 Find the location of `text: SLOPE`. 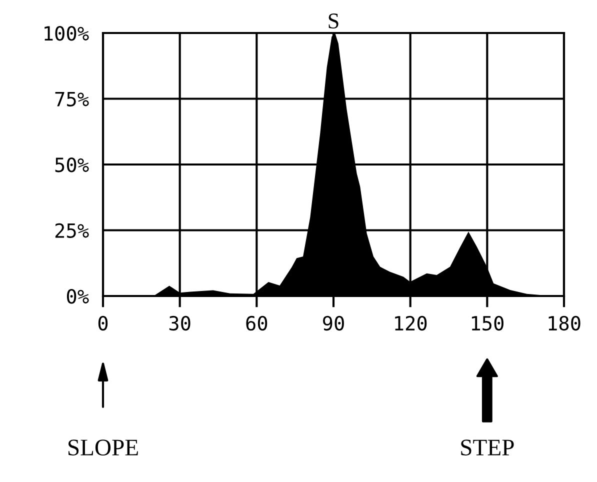

text: SLOPE is located at coordinates (103, 448).